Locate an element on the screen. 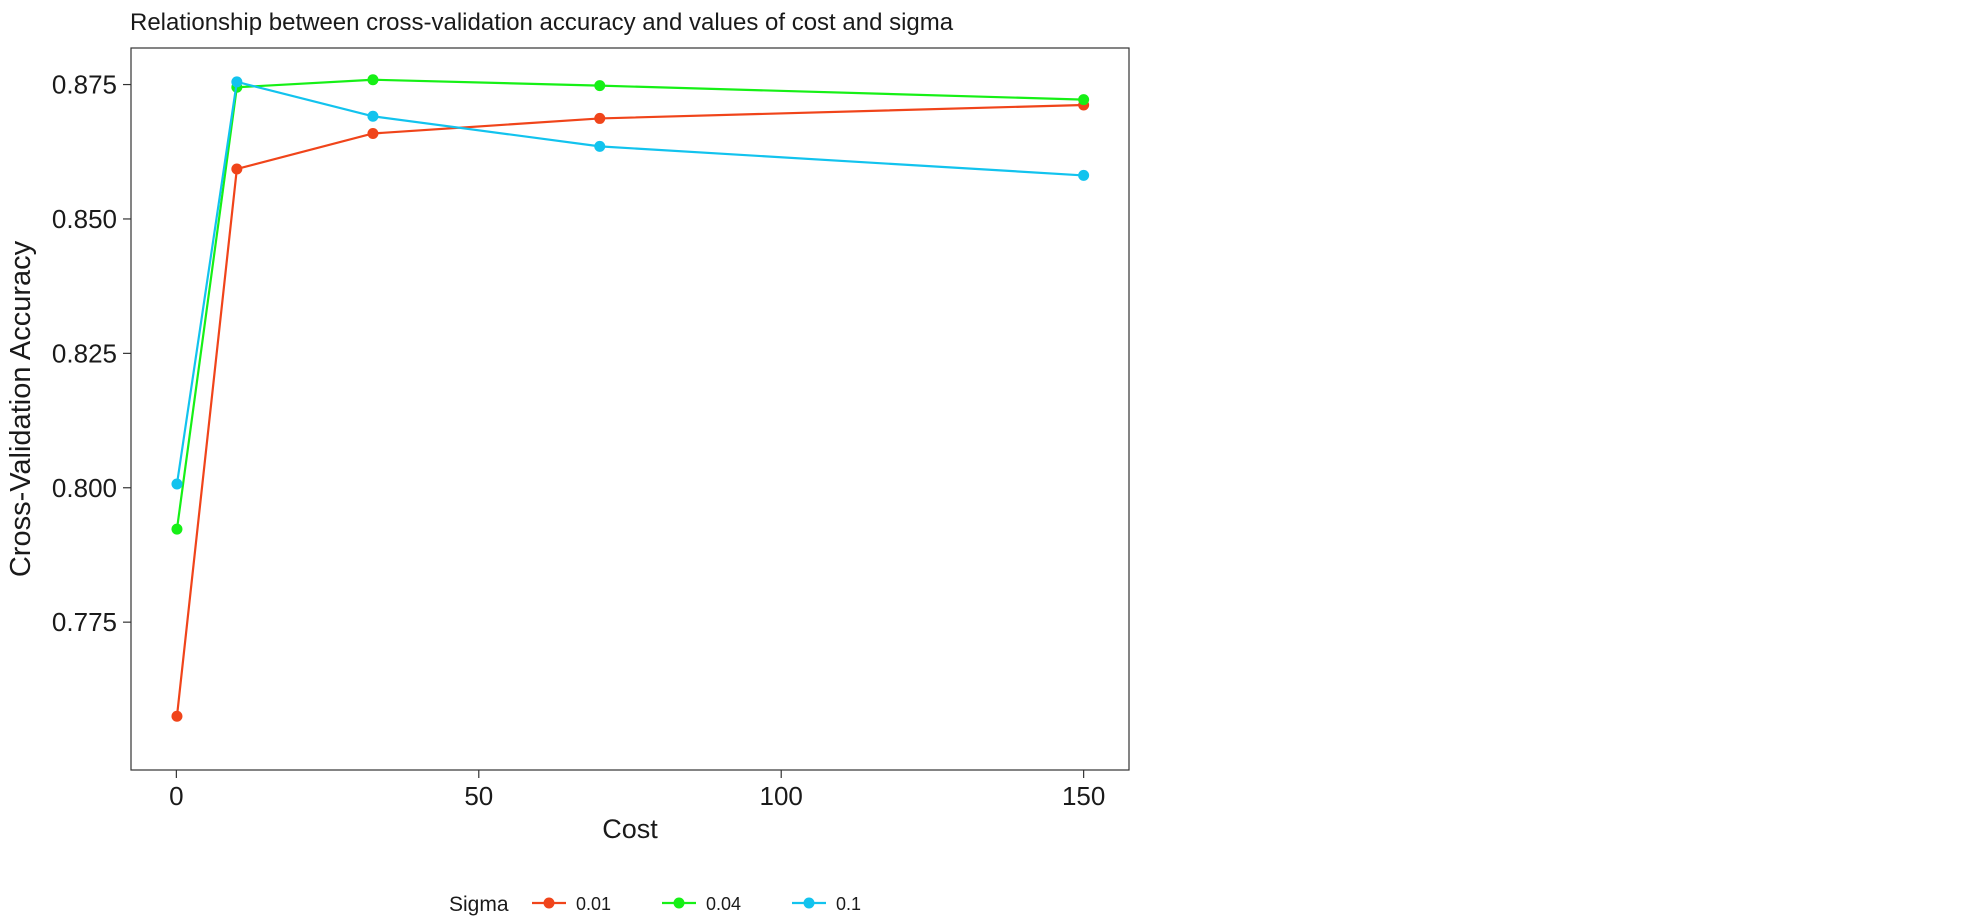 This screenshot has width=1985, height=918. y-axis: 0.775 0.800 0.825 0.850 0.875 is located at coordinates (91, 353).